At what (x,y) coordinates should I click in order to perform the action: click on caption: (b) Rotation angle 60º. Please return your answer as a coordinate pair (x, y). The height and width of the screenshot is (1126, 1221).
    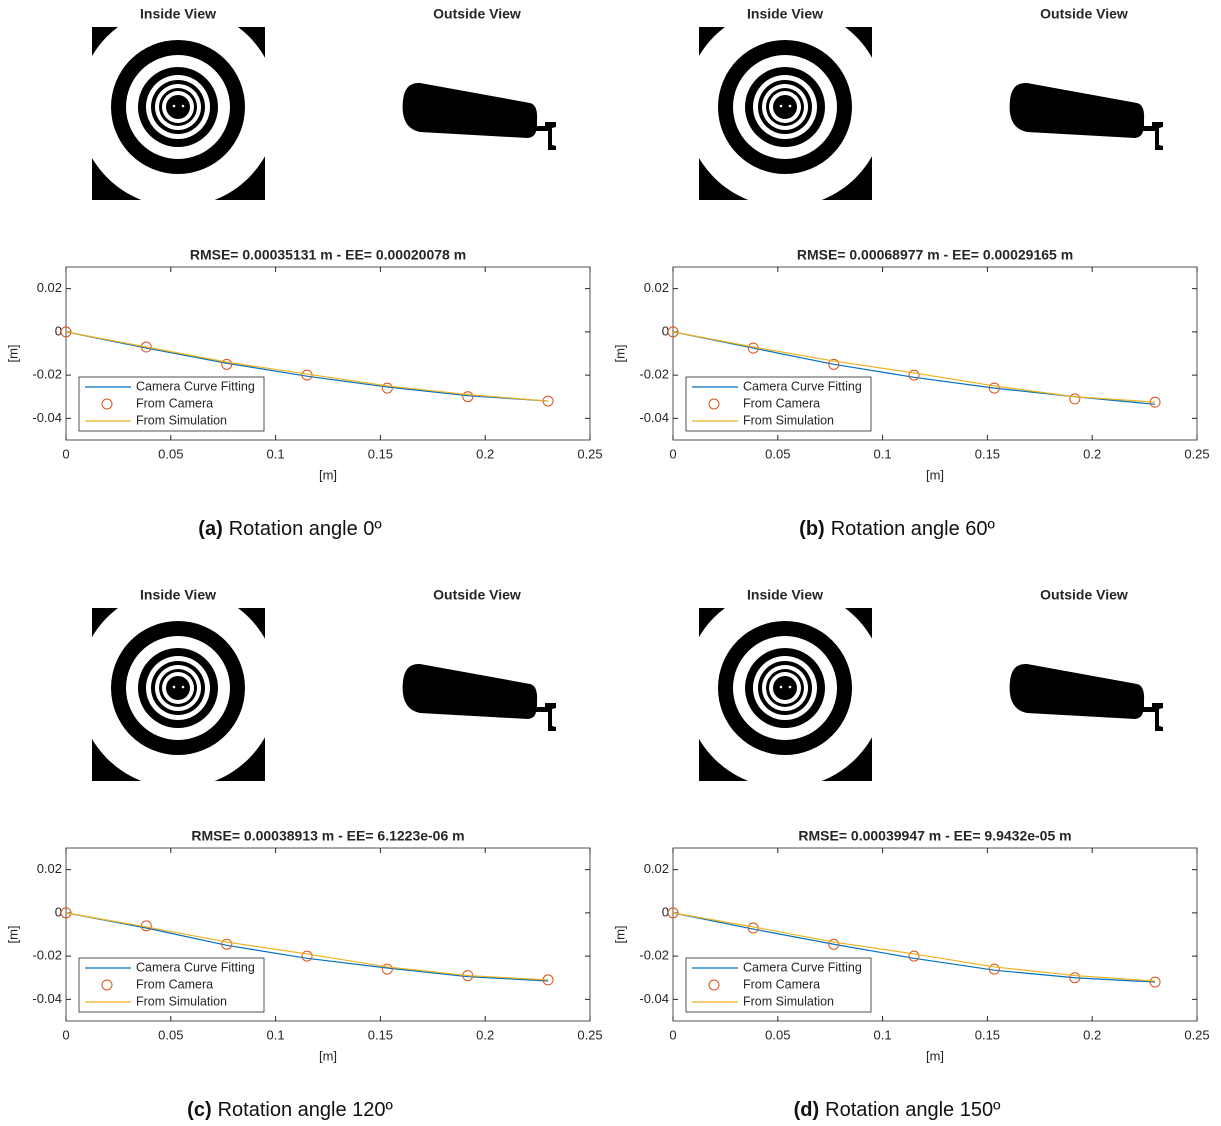
    Looking at the image, I should click on (897, 529).